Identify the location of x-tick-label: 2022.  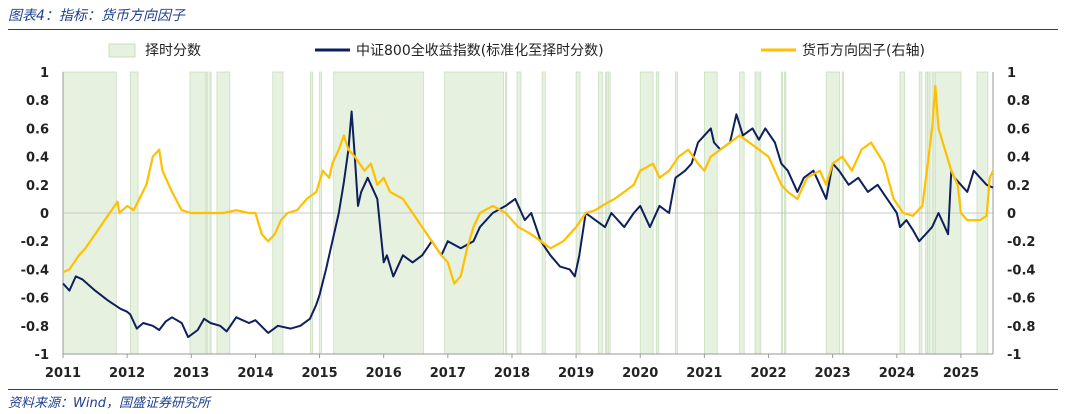
(768, 373).